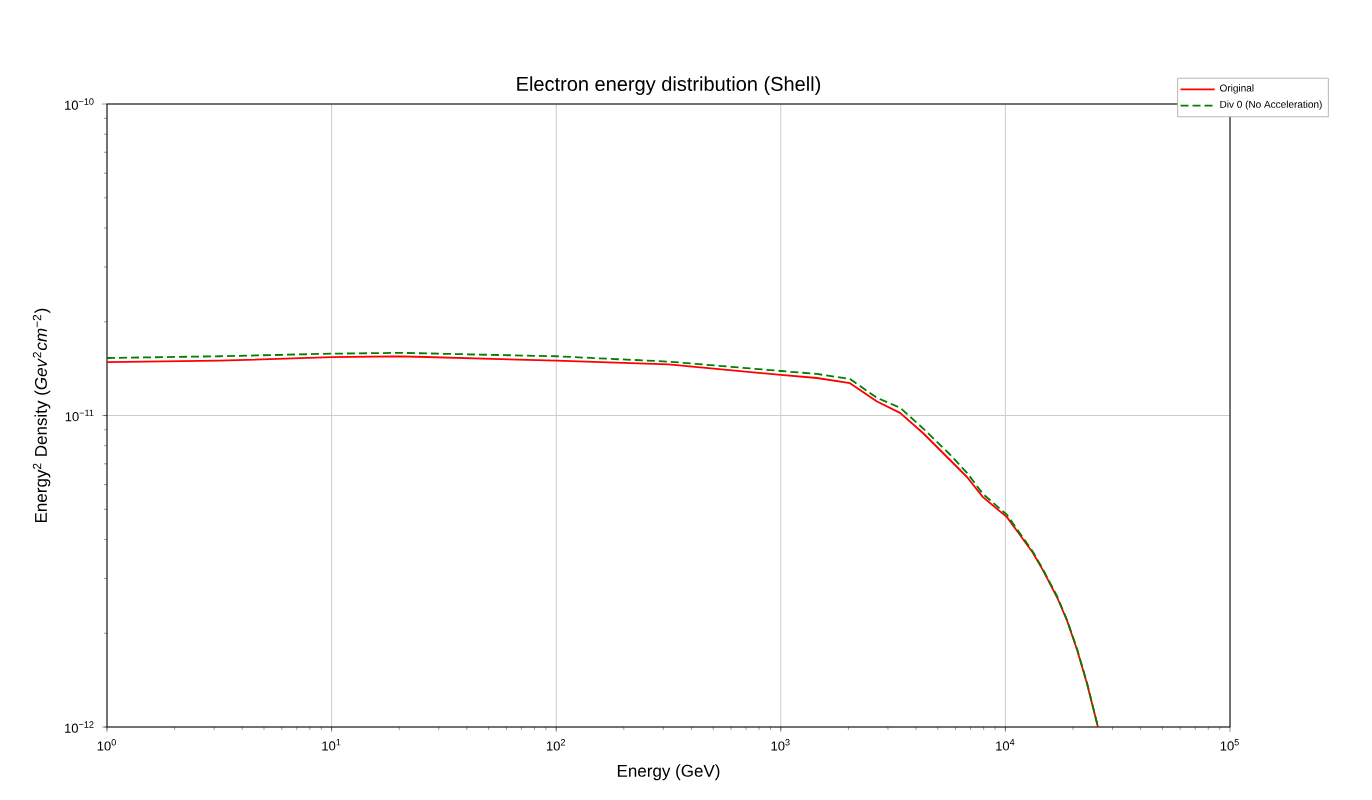 This screenshot has width=1372, height=800. I want to click on chart-title: Electron energy distribution (Shell), so click(669, 85).